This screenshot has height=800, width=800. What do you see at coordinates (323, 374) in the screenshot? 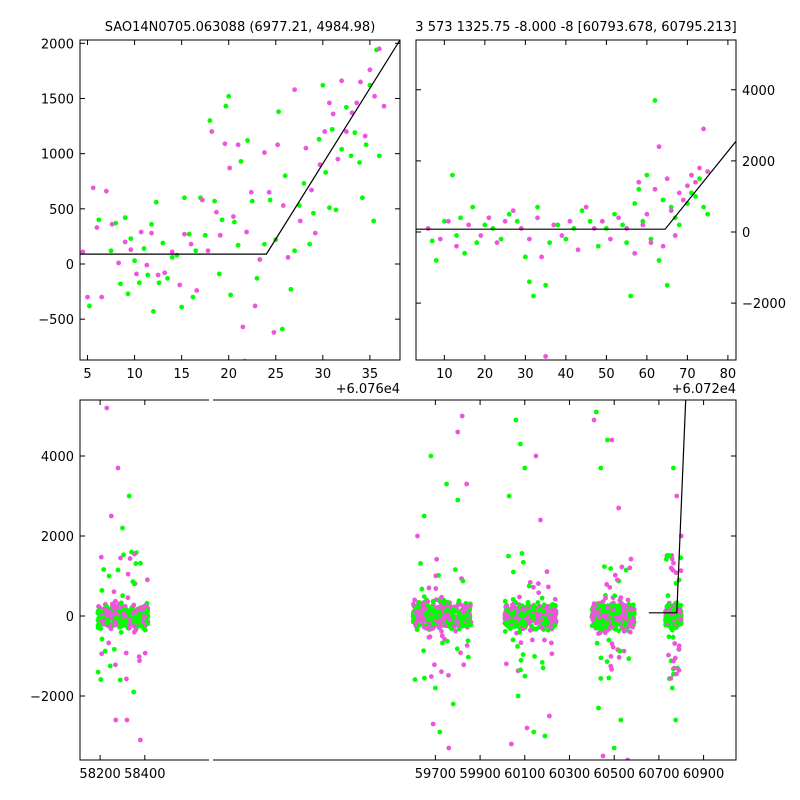
I see `x-tick-label: 30` at bounding box center [323, 374].